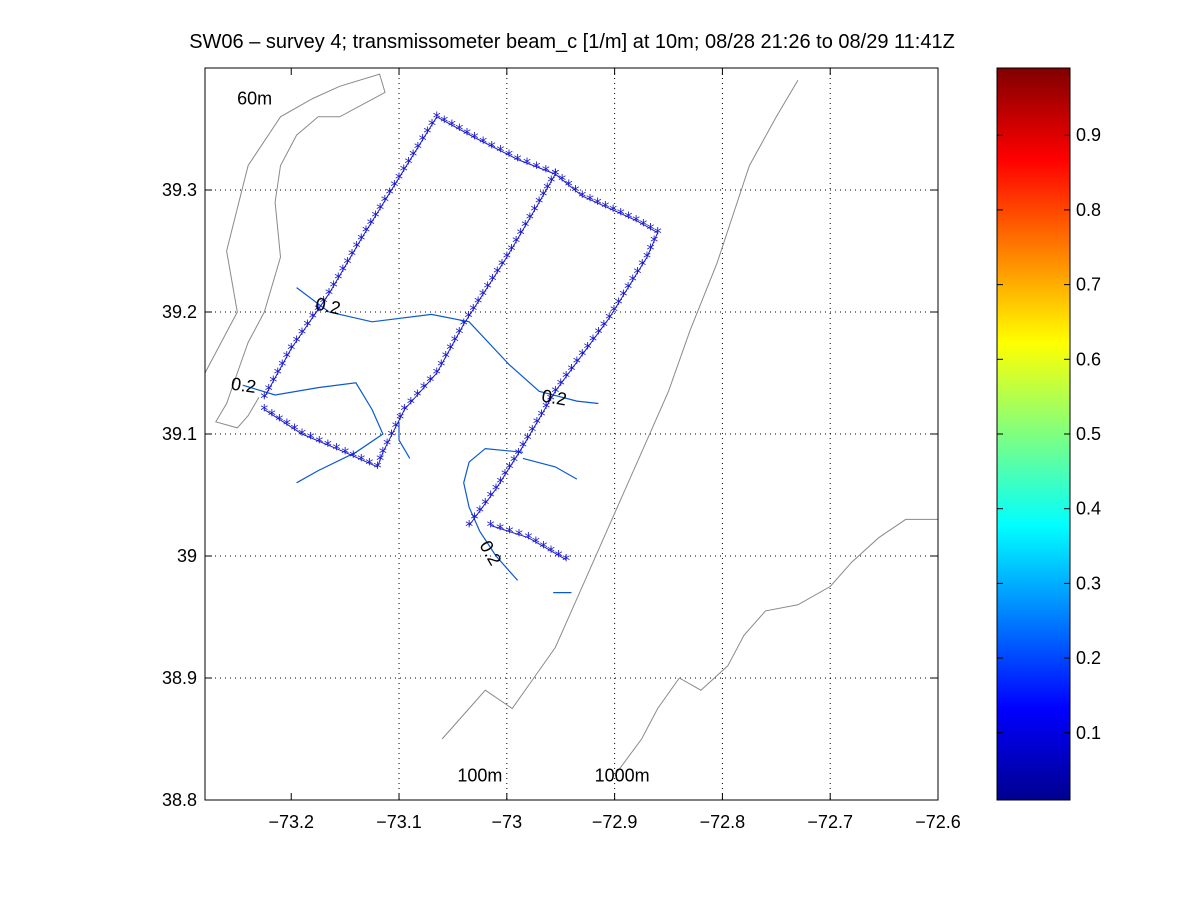 Image resolution: width=1201 pixels, height=901 pixels. Describe the element at coordinates (1049, 434) in the screenshot. I see `colorbar-axis: 0.1 0.2 0.3 0.4 0.5 0.6 0.7 0.8 0.9` at that location.